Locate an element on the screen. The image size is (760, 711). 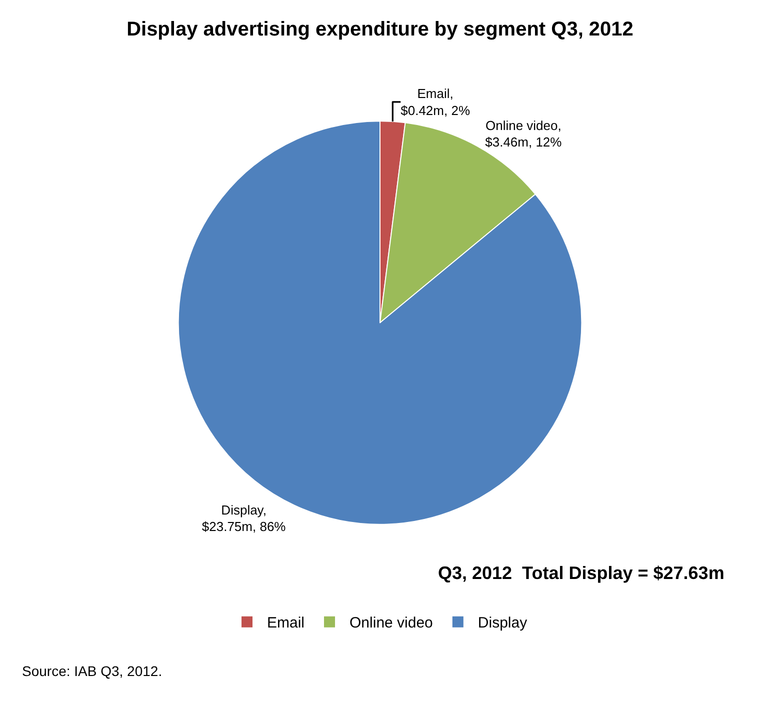
legend-label: Online video is located at coordinates (391, 623).